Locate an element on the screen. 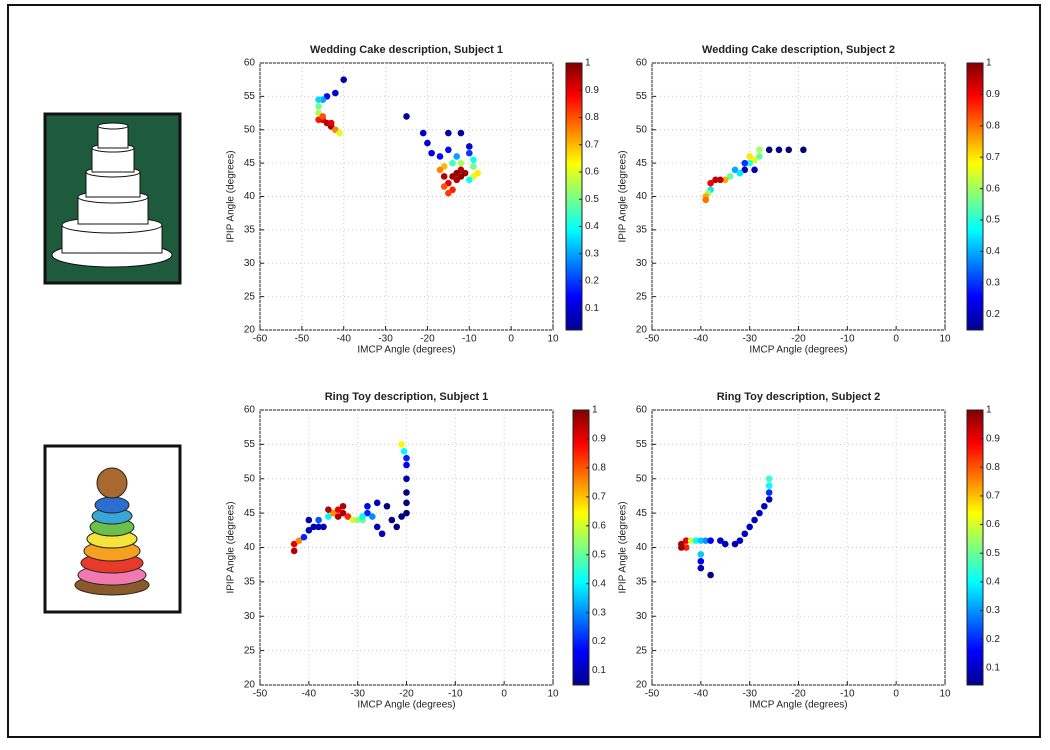 This screenshot has width=1050, height=750. colorbar-tick-label: 0.4 is located at coordinates (993, 251).